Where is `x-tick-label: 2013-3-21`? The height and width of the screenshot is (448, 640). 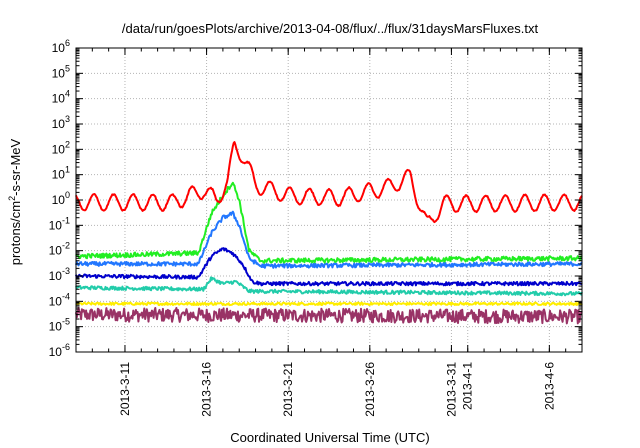 x-tick-label: 2013-3-21 is located at coordinates (288, 389).